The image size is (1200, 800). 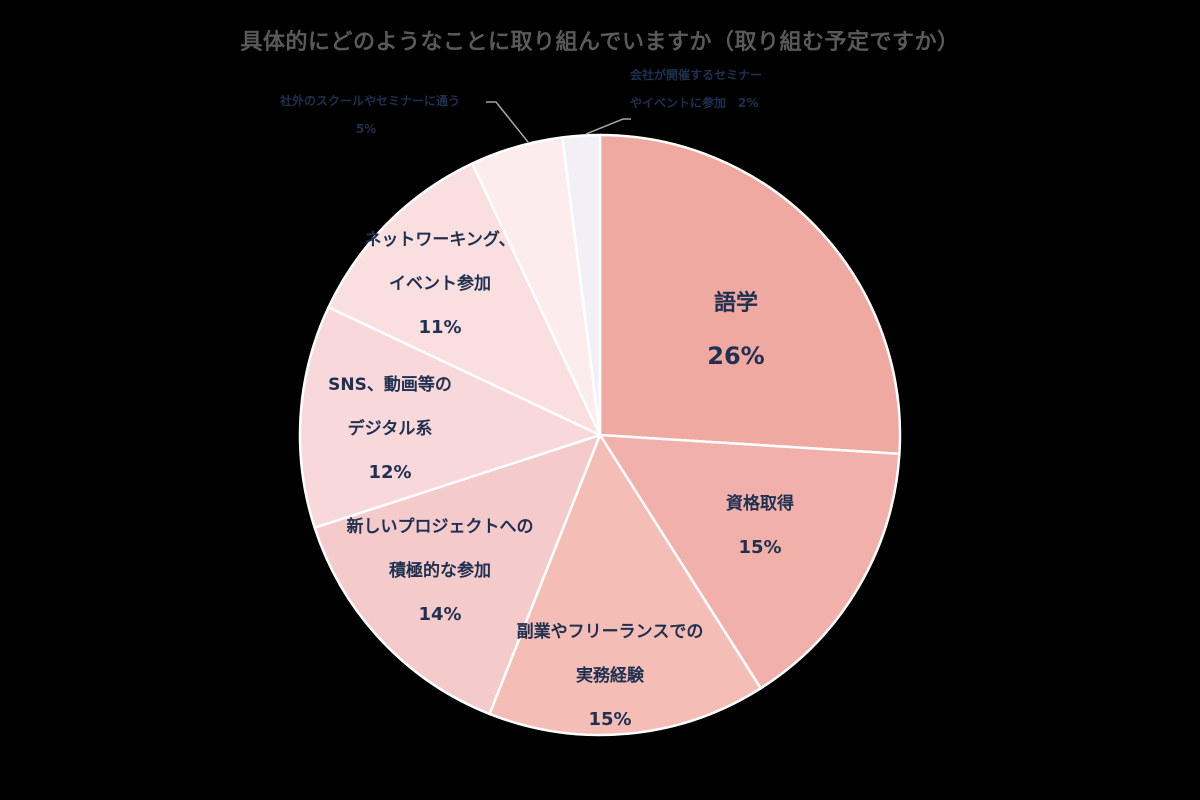 I want to click on leader-line-external-school, so click(x=507, y=122).